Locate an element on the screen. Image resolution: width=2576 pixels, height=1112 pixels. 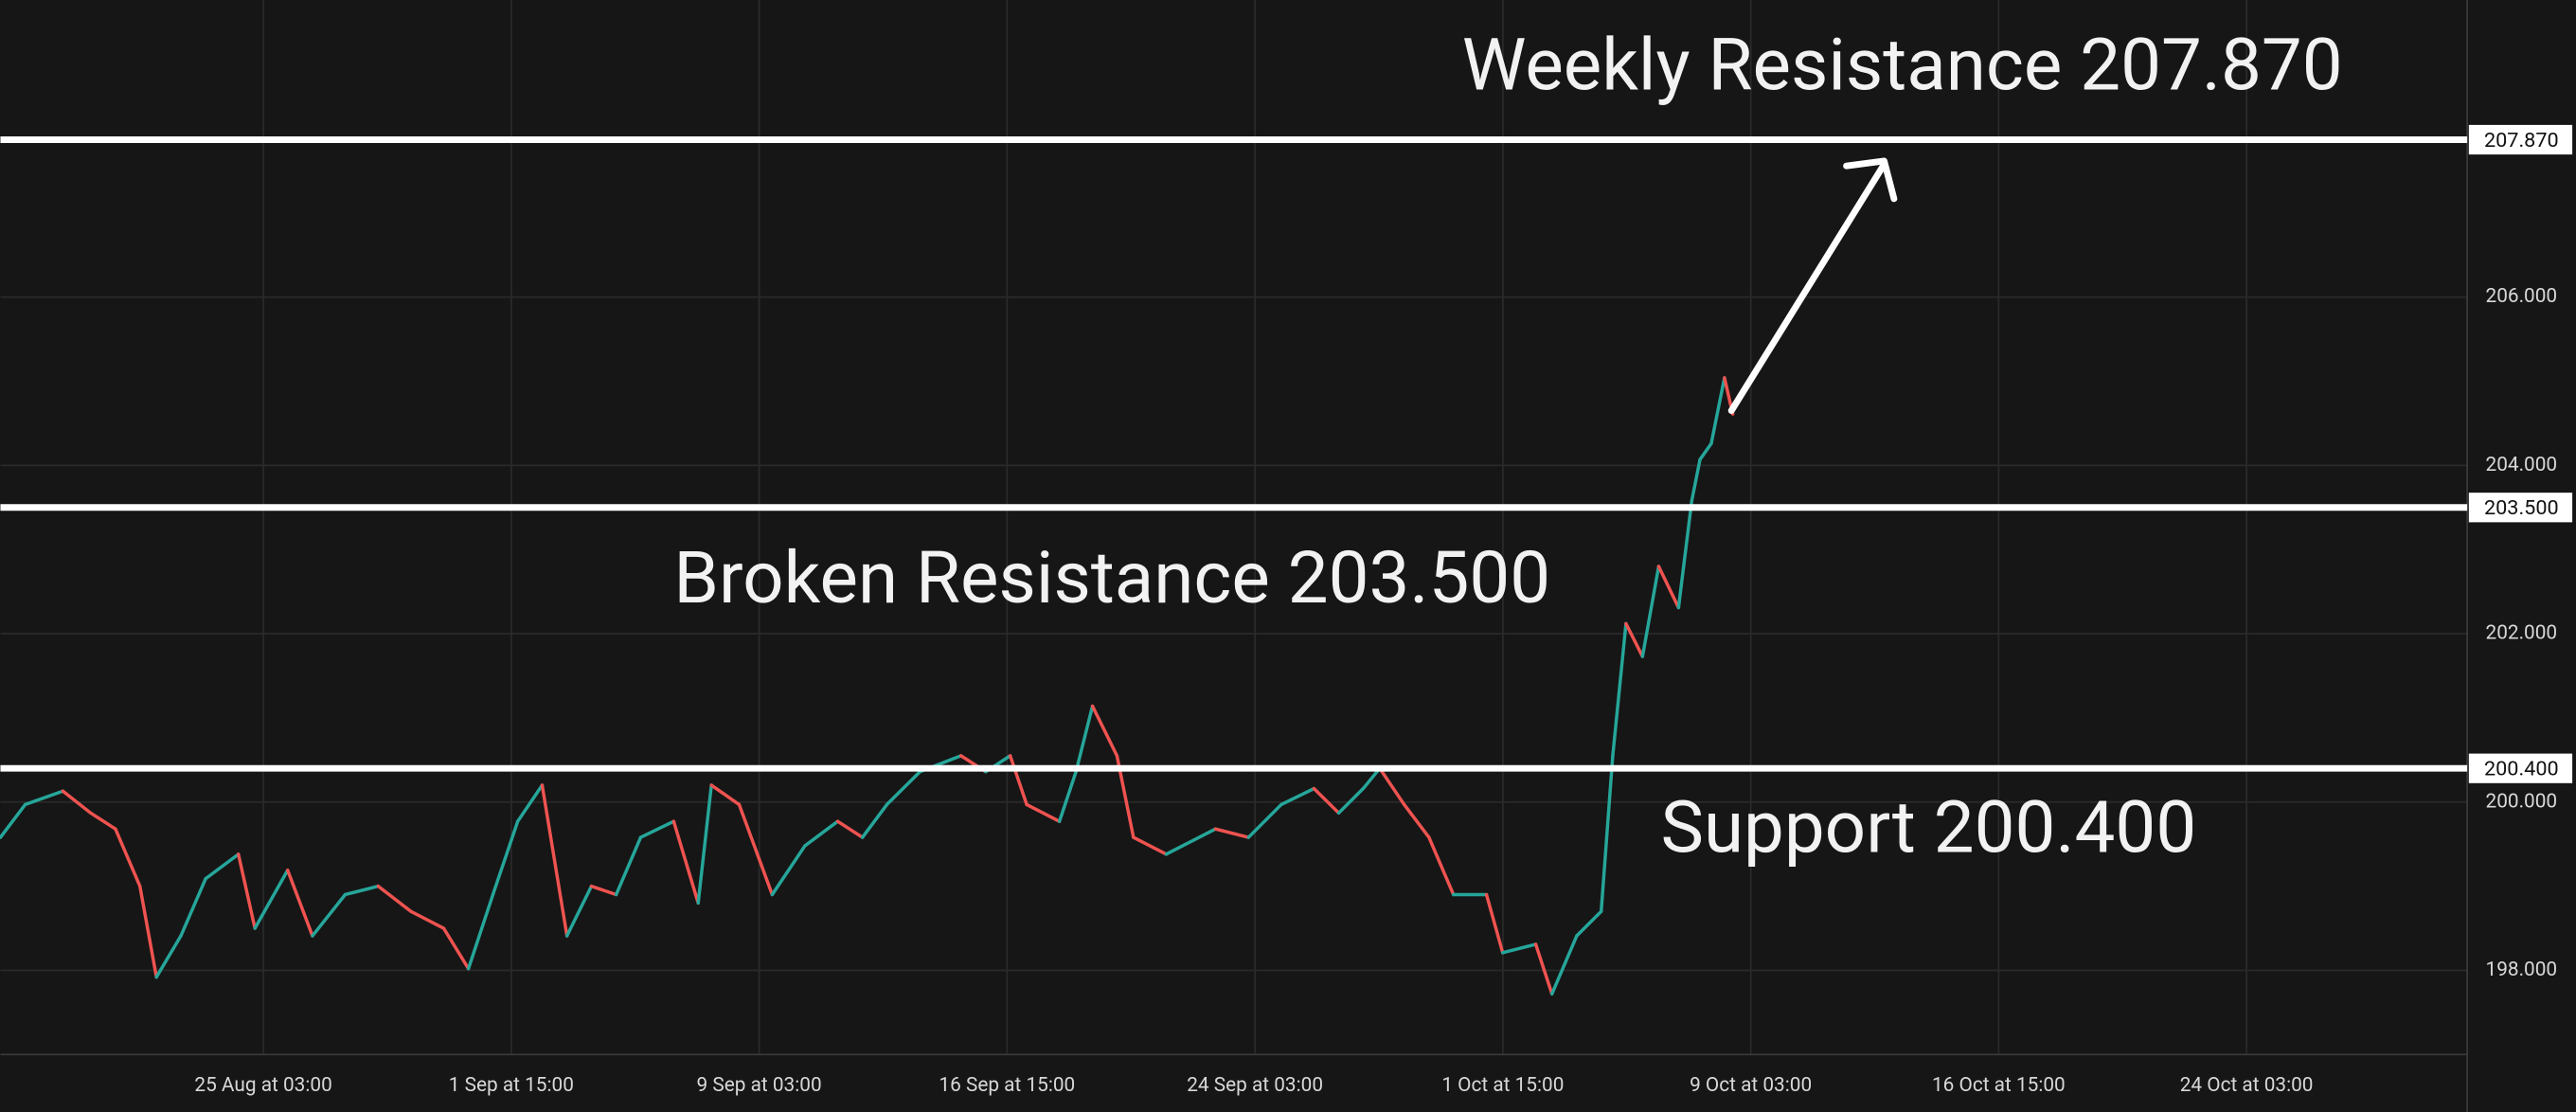
price-tag-label: 203.500 is located at coordinates (2521, 508).